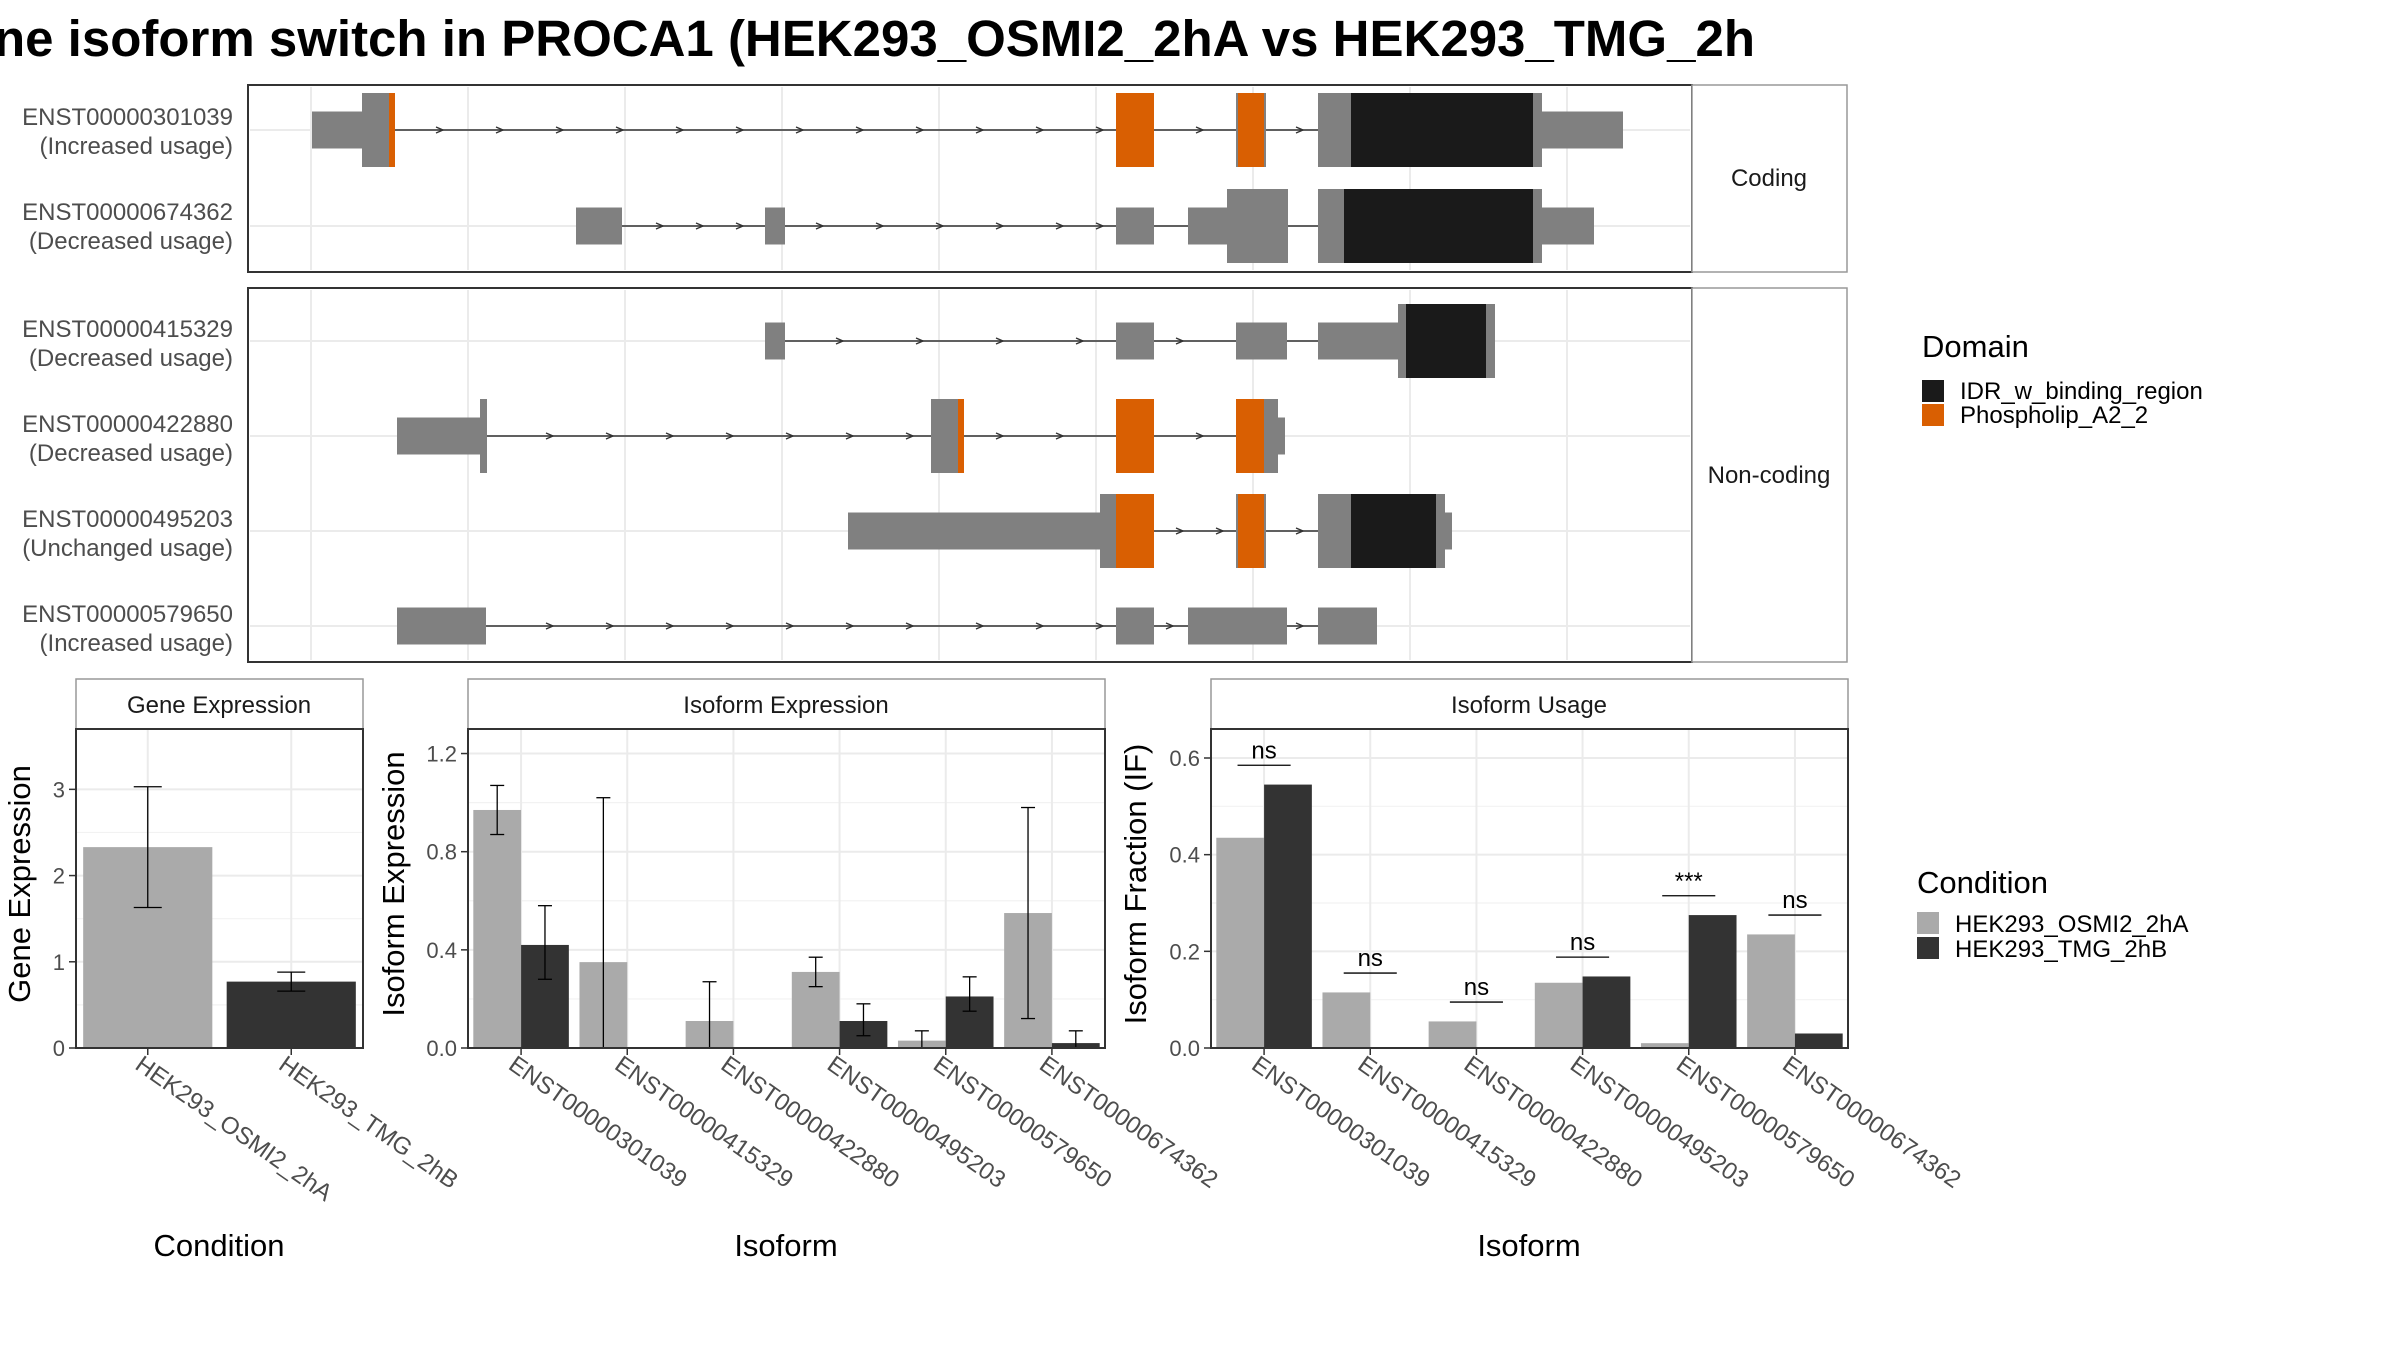  I want to click on legend-label-cond-a: HEK293_OSMI2_2hA, so click(2071, 924).